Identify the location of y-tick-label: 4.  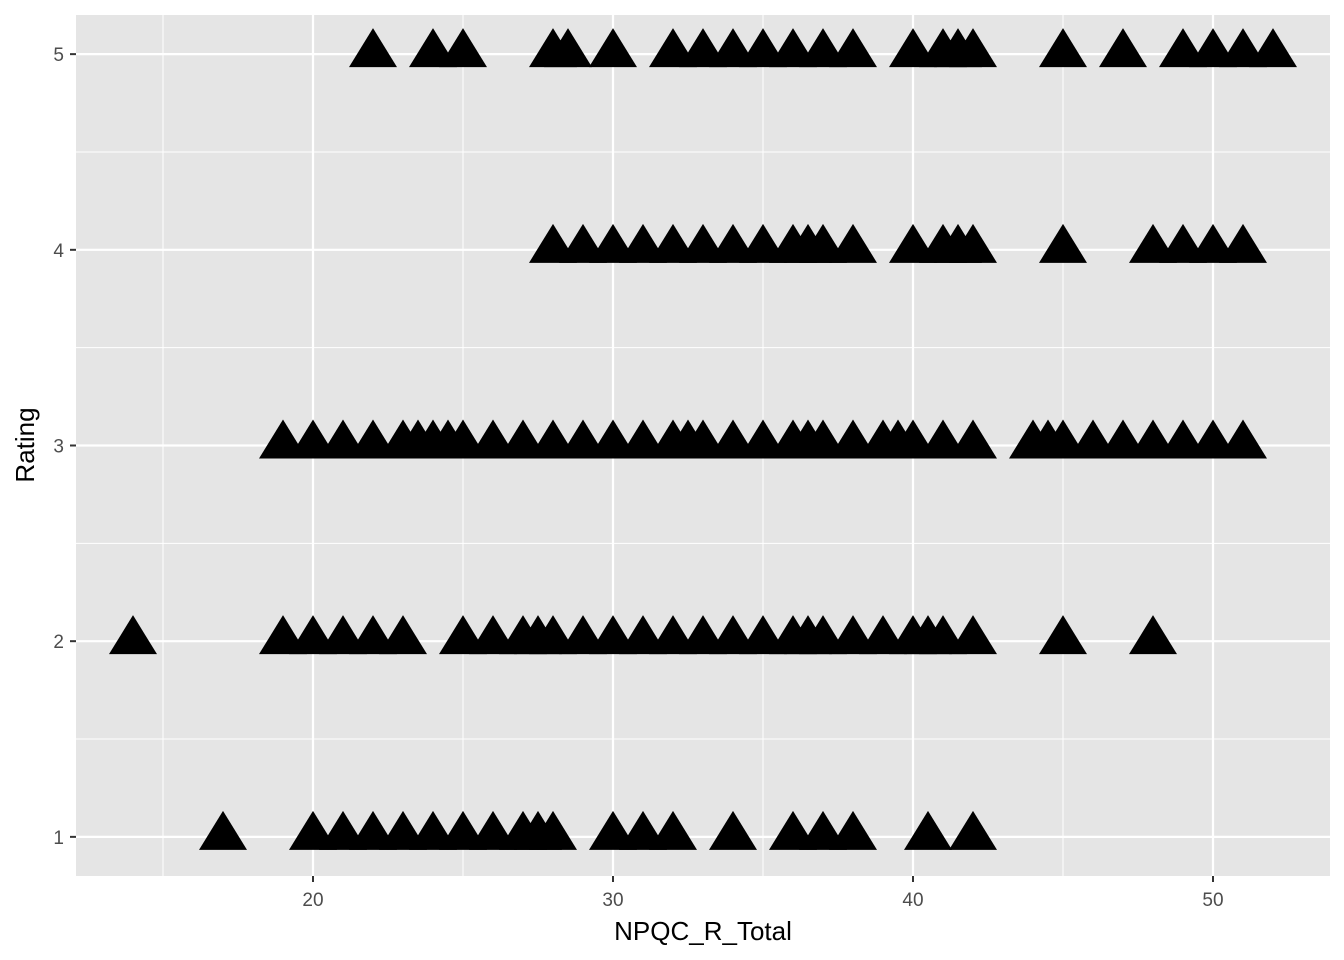
(58, 251).